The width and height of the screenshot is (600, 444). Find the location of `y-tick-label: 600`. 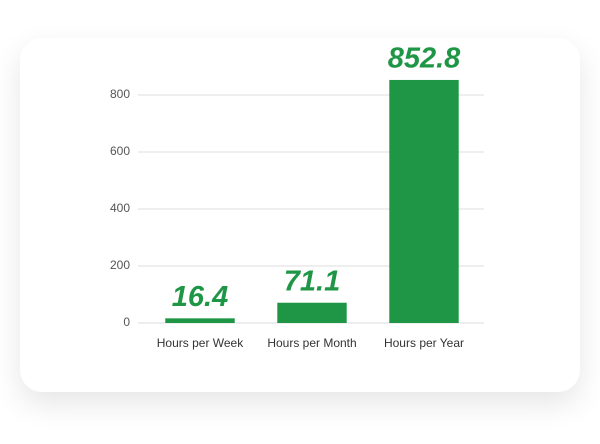

y-tick-label: 600 is located at coordinates (120, 151).